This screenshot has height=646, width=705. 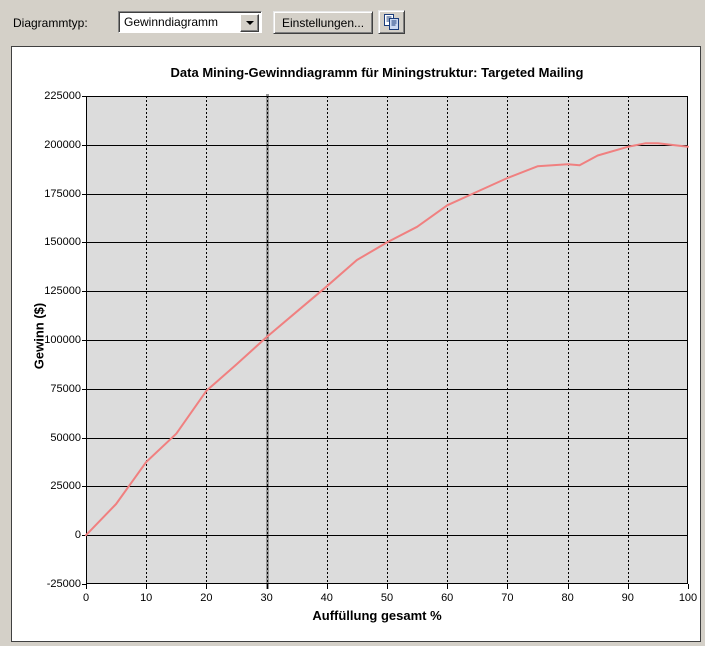 I want to click on y-tick-label: 50000, so click(x=65, y=437).